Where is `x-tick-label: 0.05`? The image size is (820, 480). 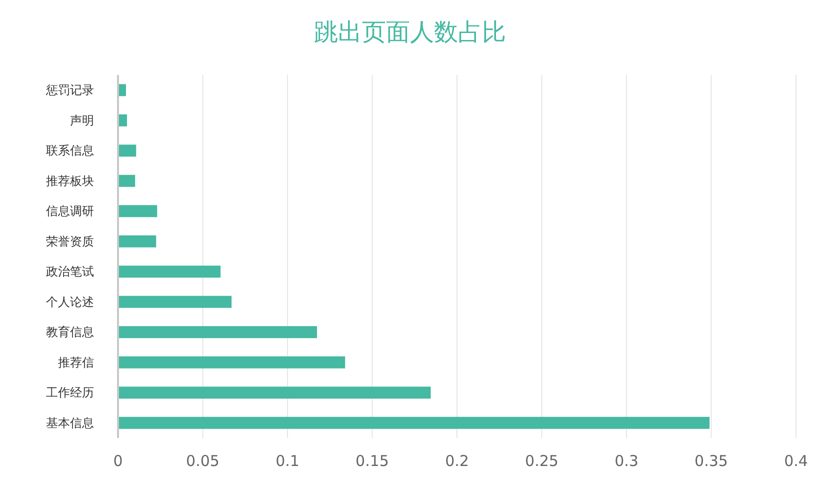
x-tick-label: 0.05 is located at coordinates (203, 461).